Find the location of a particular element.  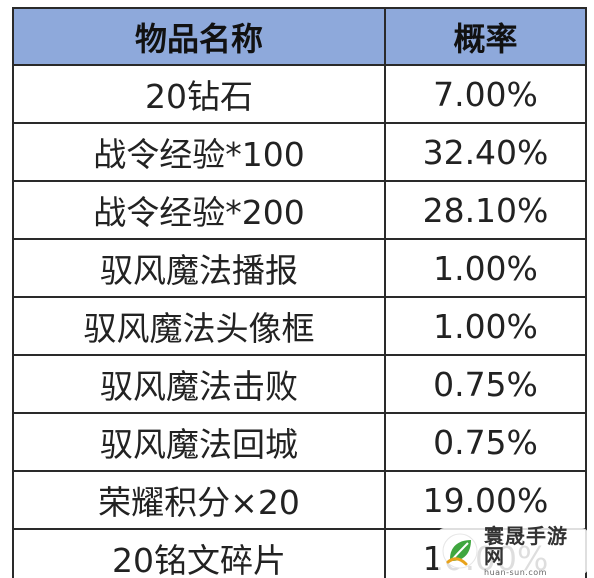

table-row: 战令经验*200 28.10% is located at coordinates (299, 210).